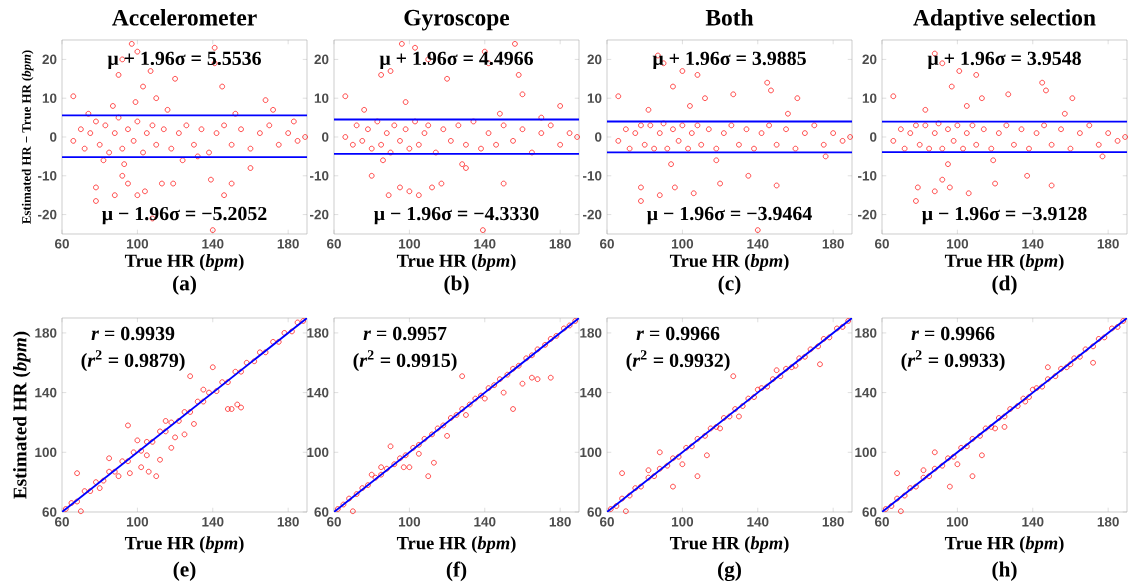  I want to click on y-axis-title: Estimated HR − True HR (bpm), so click(27, 137).